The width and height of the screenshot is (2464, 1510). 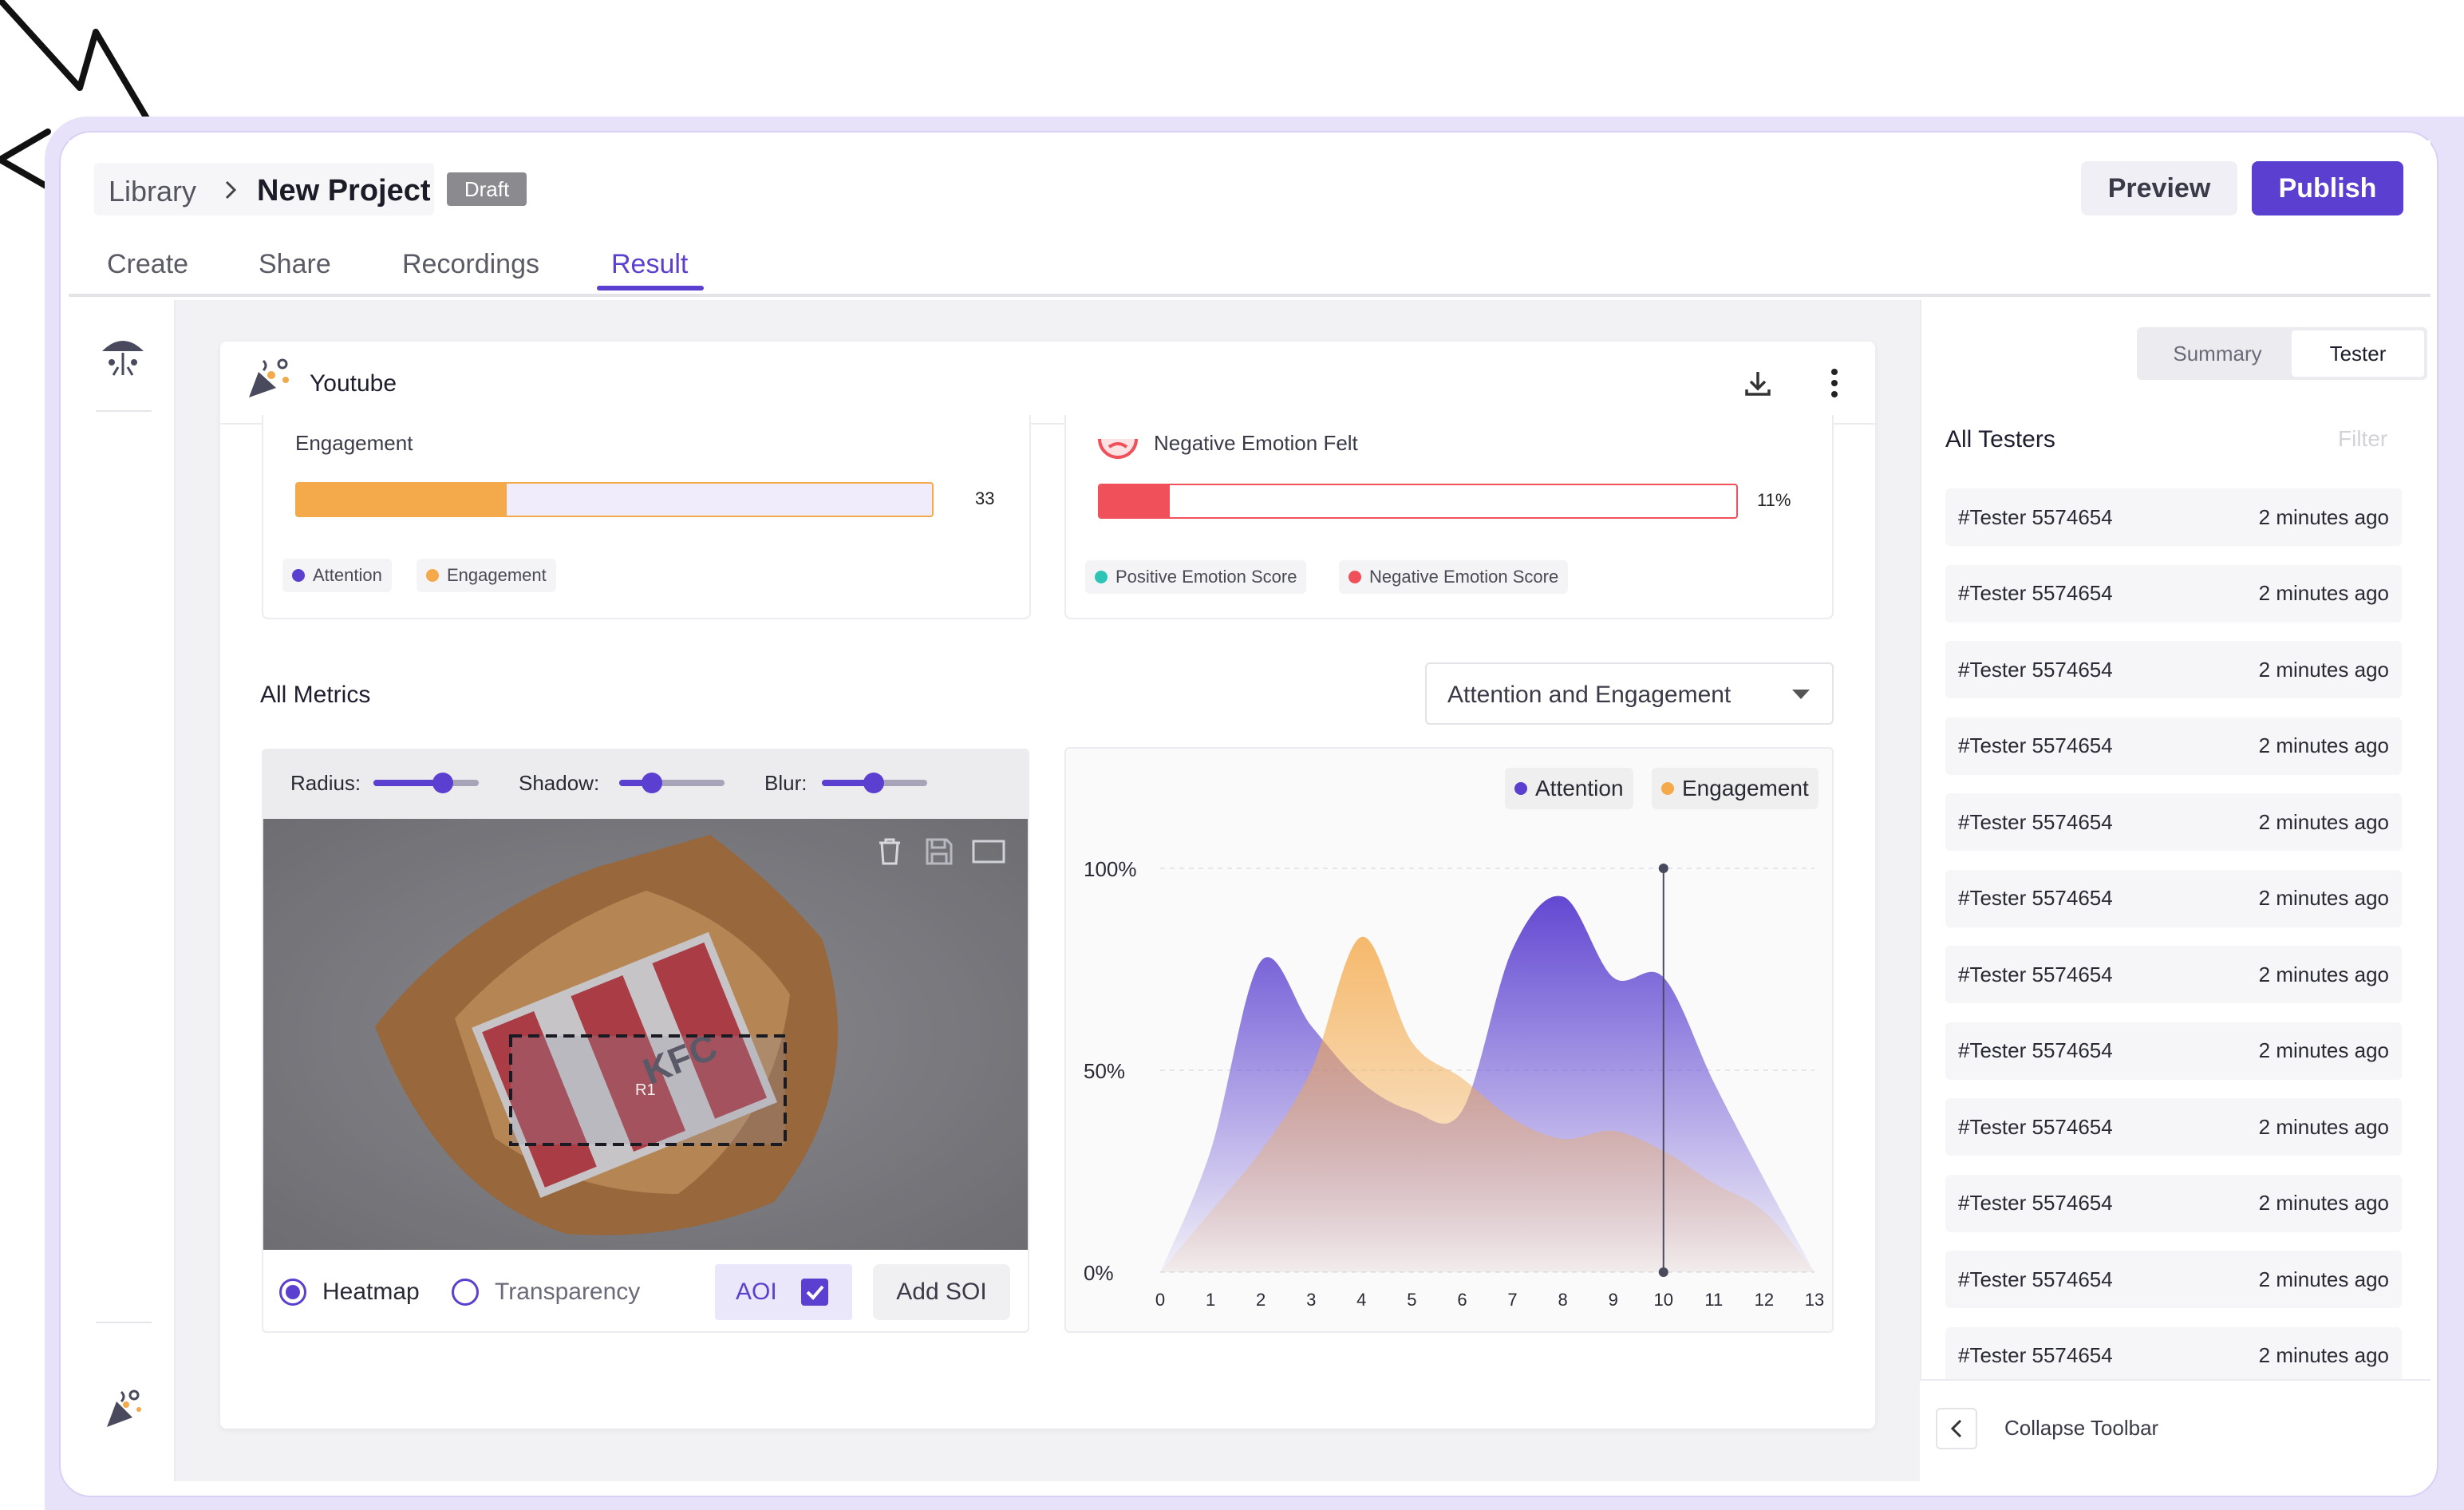 What do you see at coordinates (1663, 1300) in the screenshot?
I see `x-tick-label: 10` at bounding box center [1663, 1300].